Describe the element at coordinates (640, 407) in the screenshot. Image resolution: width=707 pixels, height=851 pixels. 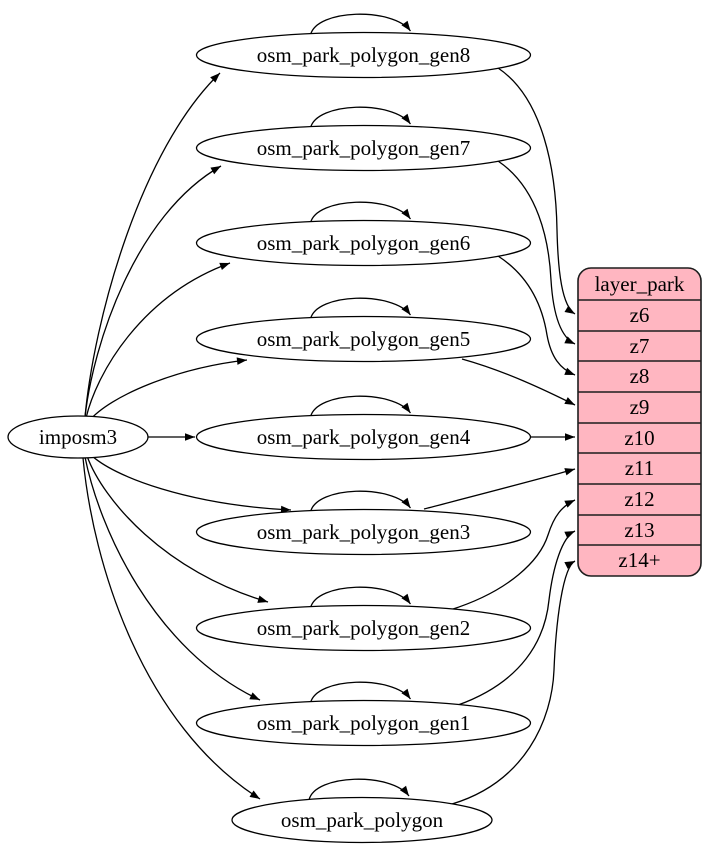
I see `table-row-label-z9: z9` at that location.